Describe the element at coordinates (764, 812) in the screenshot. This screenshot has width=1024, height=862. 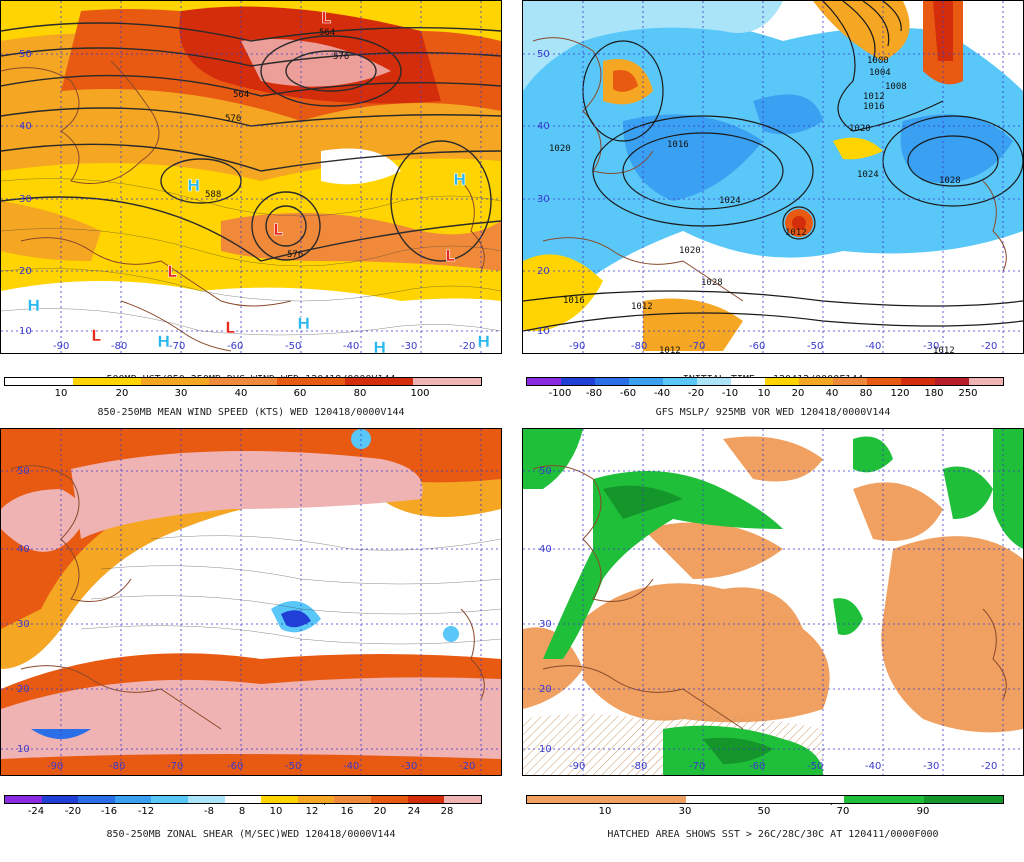
I see `colorbar-ticks: 10 30 50 70 90` at that location.